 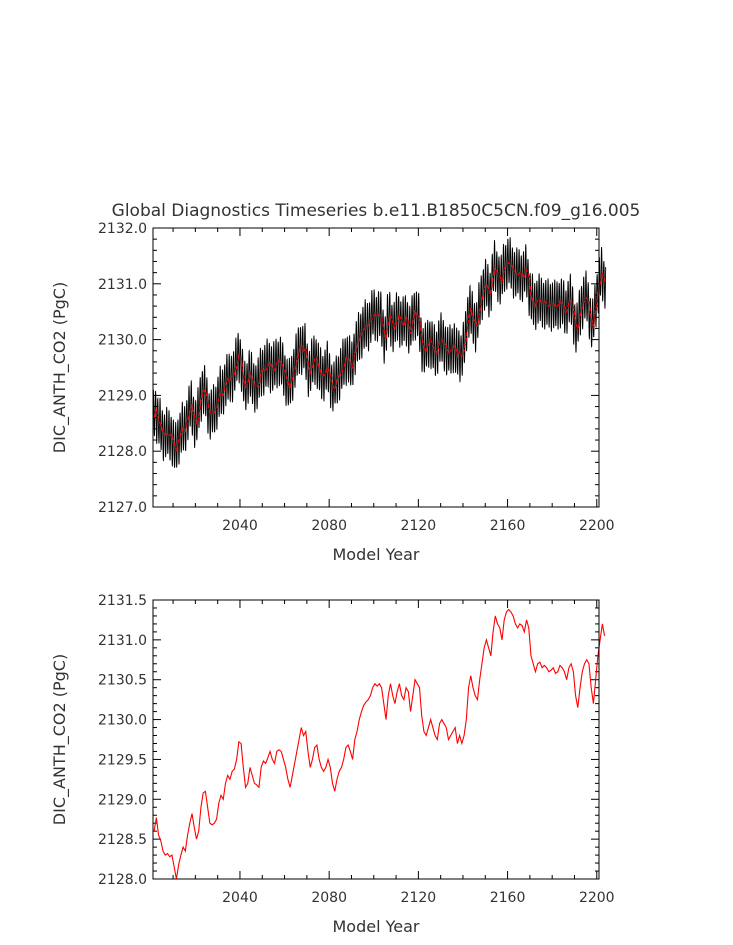 What do you see at coordinates (122, 368) in the screenshot?
I see `top-y-tick-labels: 2127.0 2128.0 2129.0 2130.0 2131.0 2132.0` at bounding box center [122, 368].